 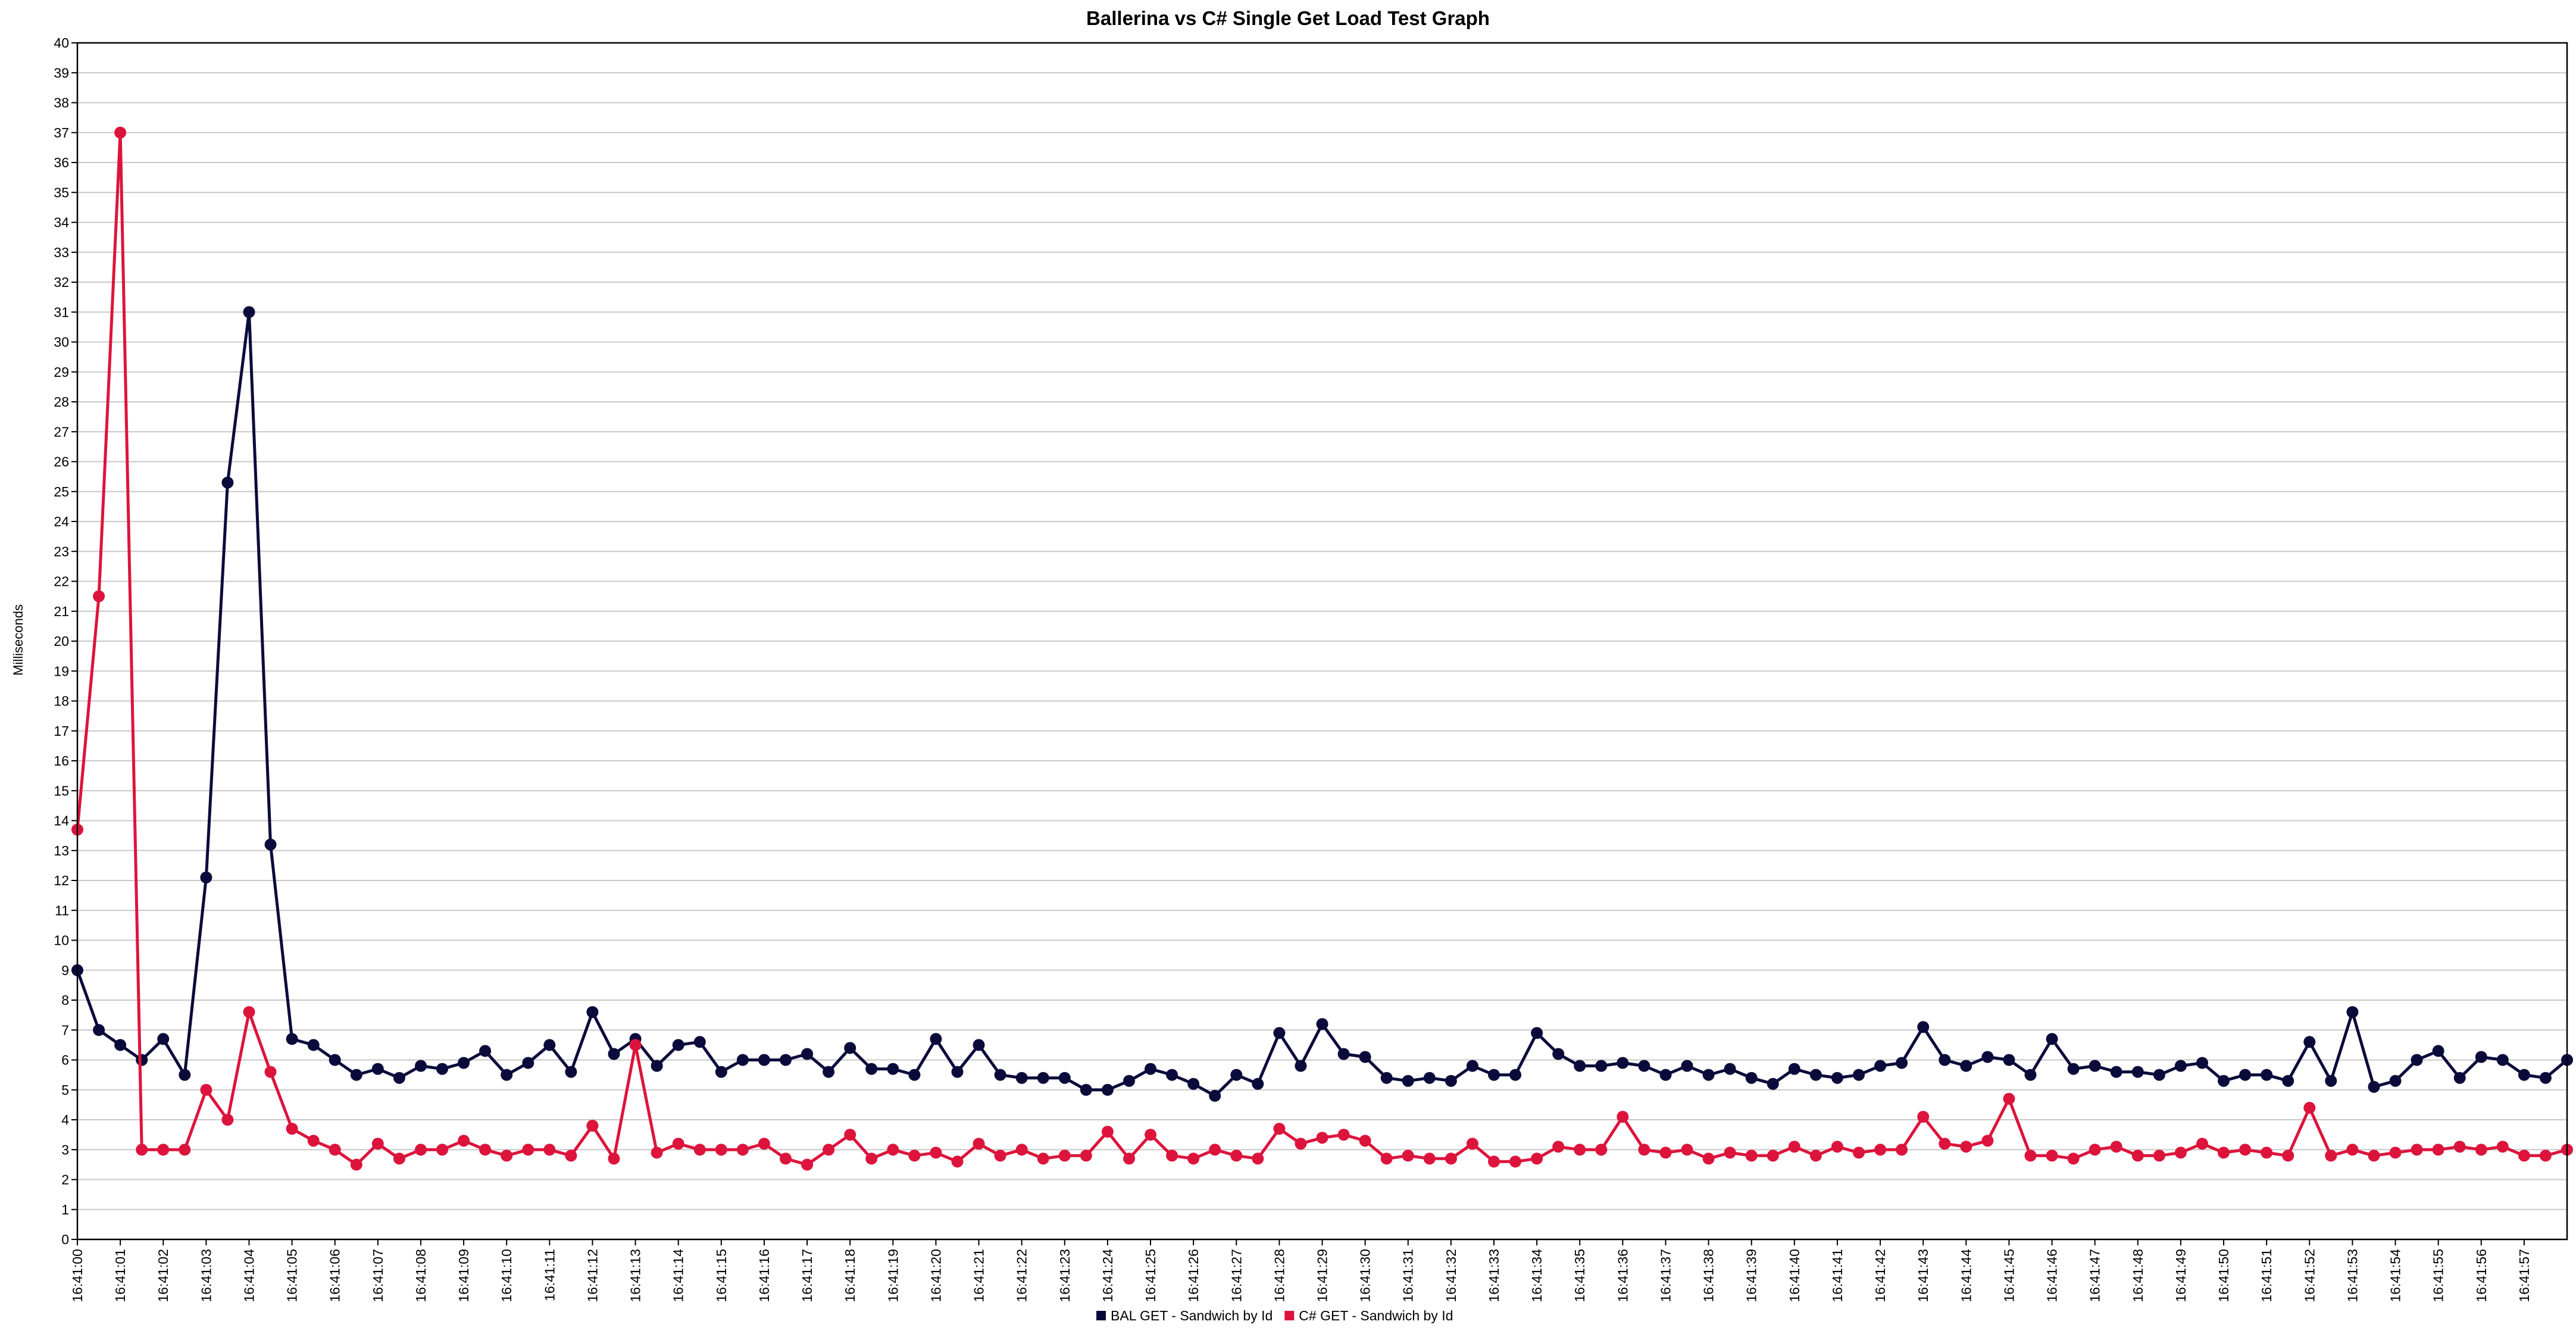 I want to click on x-tick-label: 16:41:07, so click(x=378, y=1276).